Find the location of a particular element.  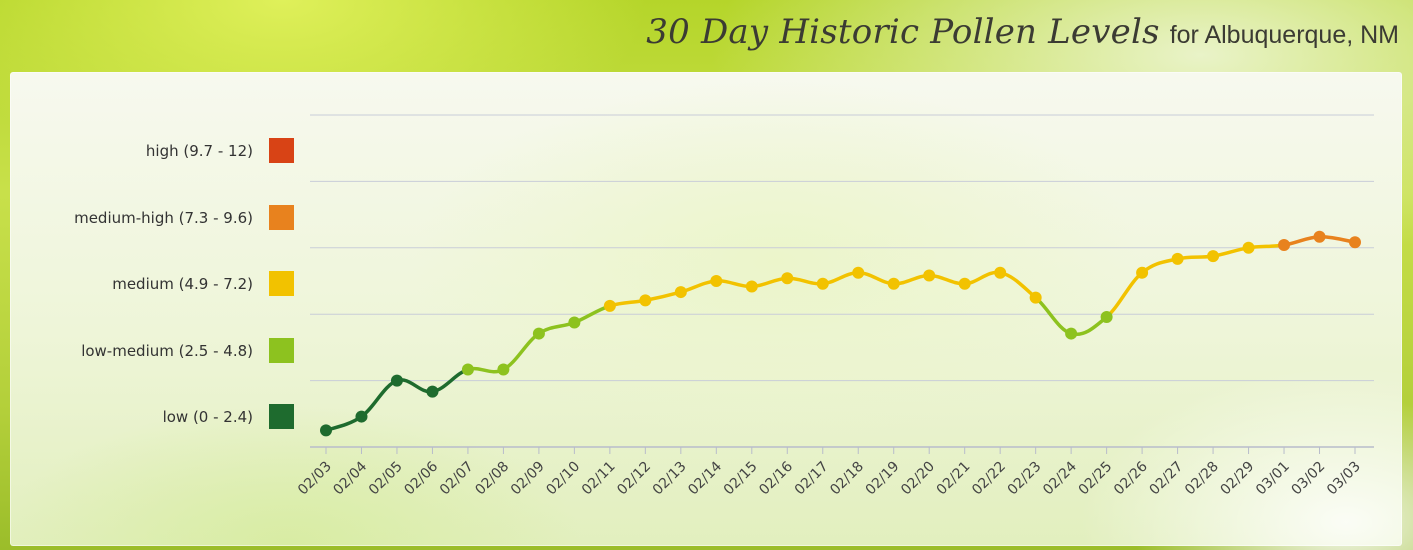

legend-item: high (9.7 - 12) is located at coordinates (220, 150).